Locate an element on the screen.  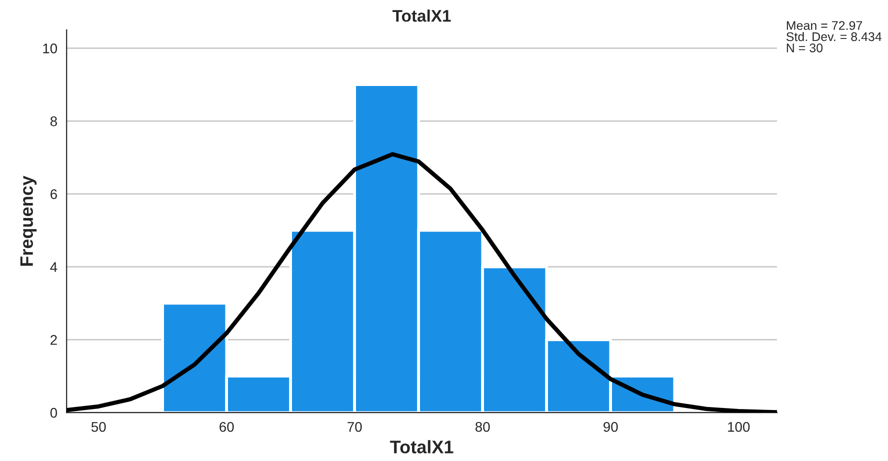
x-tick-label: 70 is located at coordinates (355, 427).